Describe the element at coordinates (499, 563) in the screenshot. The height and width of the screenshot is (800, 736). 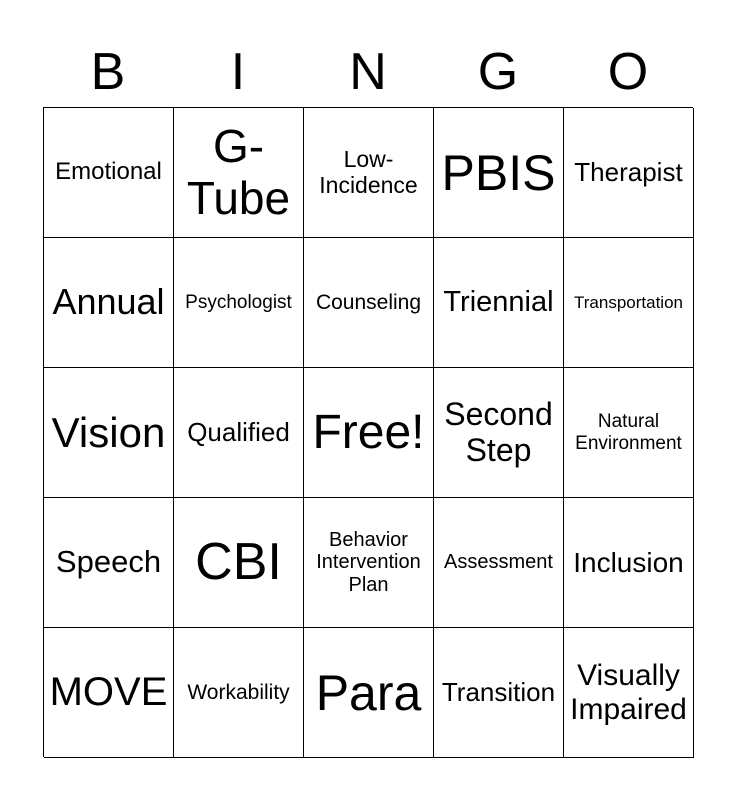
I see `bingo-cell: Assessment` at that location.